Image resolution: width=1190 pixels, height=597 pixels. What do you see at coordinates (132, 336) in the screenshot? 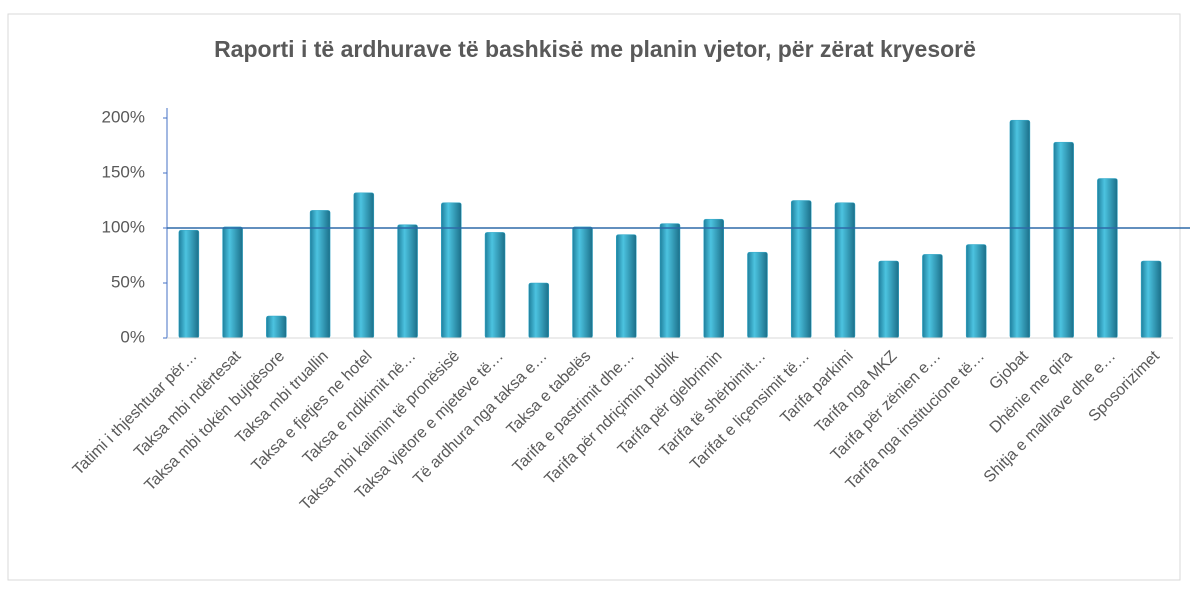
I see `y-tick-label: 0%` at bounding box center [132, 336].